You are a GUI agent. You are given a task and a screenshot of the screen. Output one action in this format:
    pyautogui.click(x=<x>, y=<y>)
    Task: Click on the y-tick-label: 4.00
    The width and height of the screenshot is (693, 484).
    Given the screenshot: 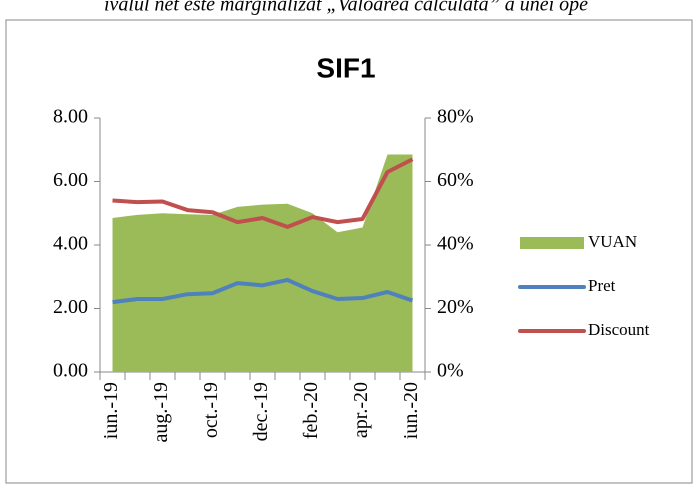 What is the action you would take?
    pyautogui.click(x=70, y=244)
    